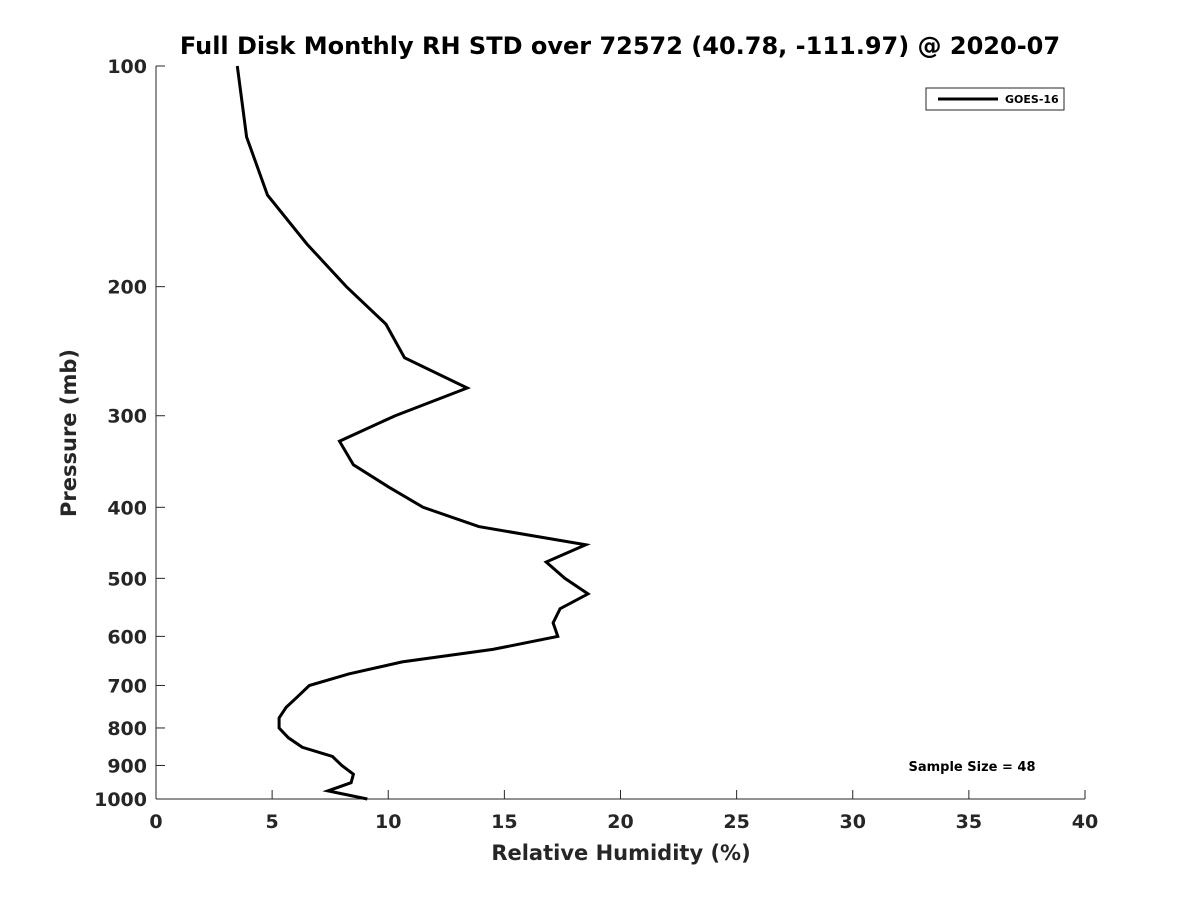 The image size is (1200, 900). I want to click on sample-size-annotation: Sample Size = 48, so click(971, 767).